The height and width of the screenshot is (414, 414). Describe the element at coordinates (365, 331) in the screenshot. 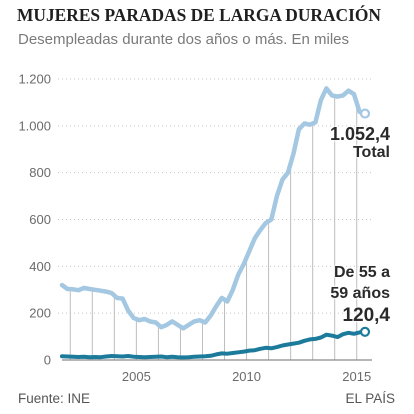

I see `series-end-marker-de-55-a-59-anos` at that location.